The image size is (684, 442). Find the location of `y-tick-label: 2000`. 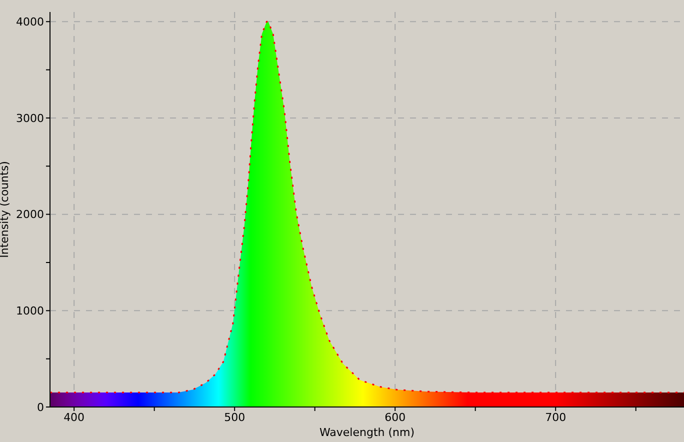

y-tick-label: 2000 is located at coordinates (30, 215).